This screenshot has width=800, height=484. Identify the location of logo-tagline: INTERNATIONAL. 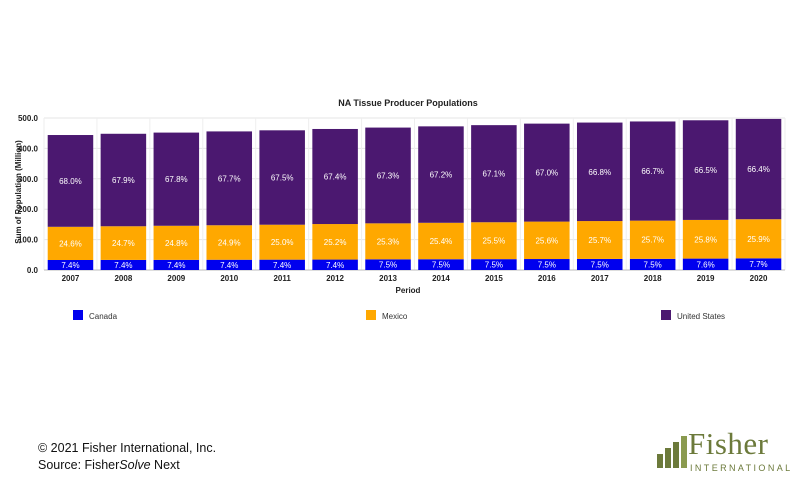
(741, 468).